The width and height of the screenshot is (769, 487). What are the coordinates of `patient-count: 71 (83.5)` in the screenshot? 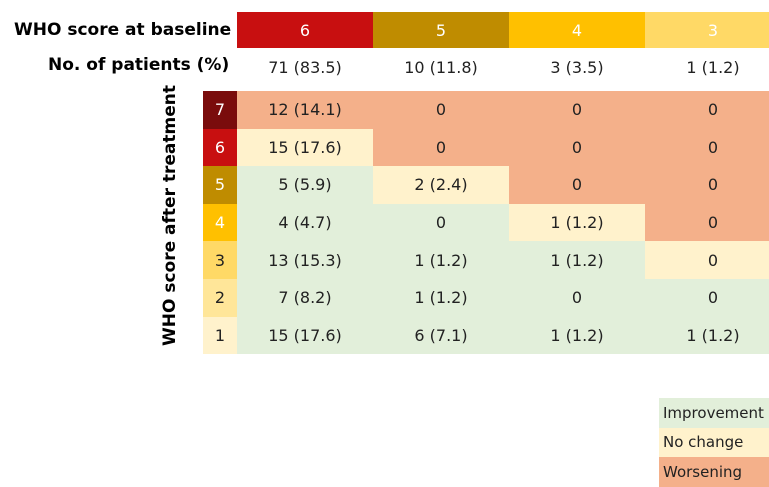 It's located at (305, 67).